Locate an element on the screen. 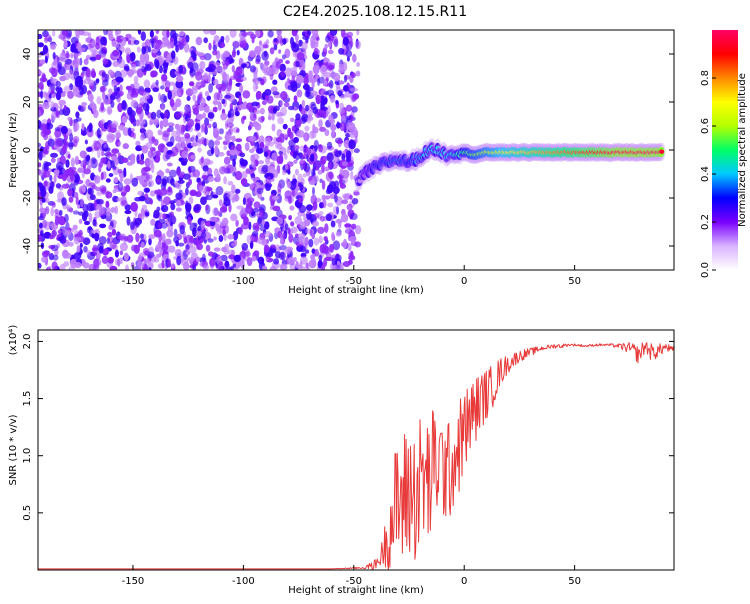 This screenshot has height=604, width=750. spectrogram-x-ticks: -150 -100 -50 0 50 is located at coordinates (351, 276).